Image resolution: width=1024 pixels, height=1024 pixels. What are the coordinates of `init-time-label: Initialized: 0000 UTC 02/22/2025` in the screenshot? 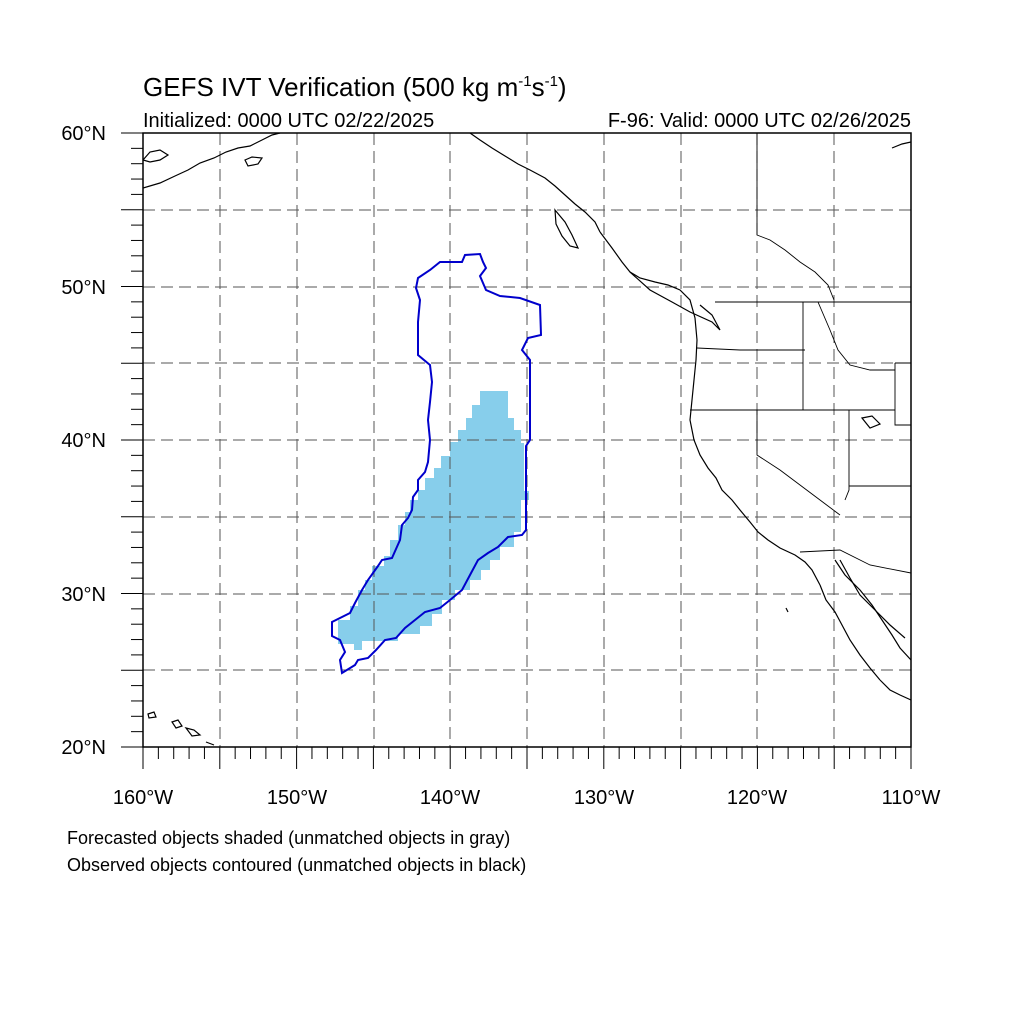 It's located at (289, 121).